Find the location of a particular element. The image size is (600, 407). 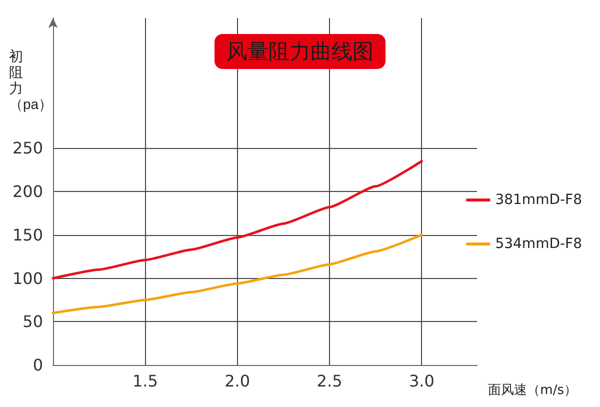

legend-label: 381mmD-F8 is located at coordinates (538, 200).